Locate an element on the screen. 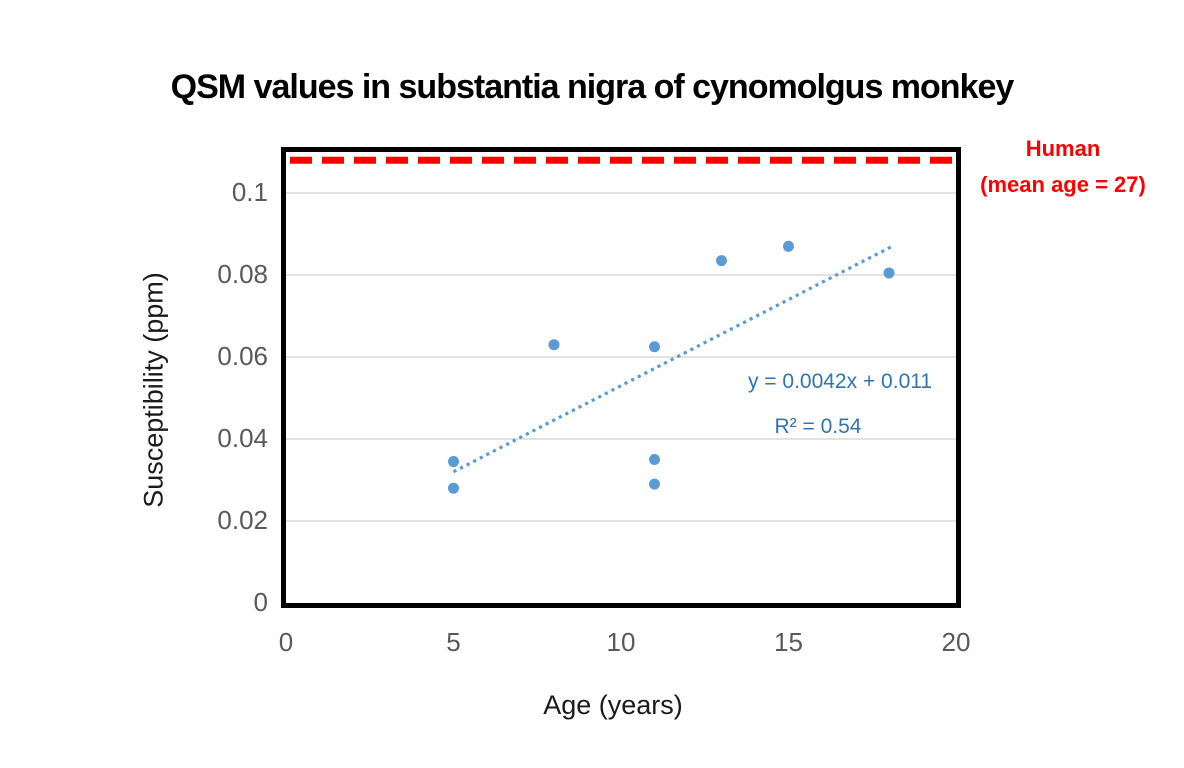  human-reference-label-line2: (mean age = 27) is located at coordinates (1063, 184).